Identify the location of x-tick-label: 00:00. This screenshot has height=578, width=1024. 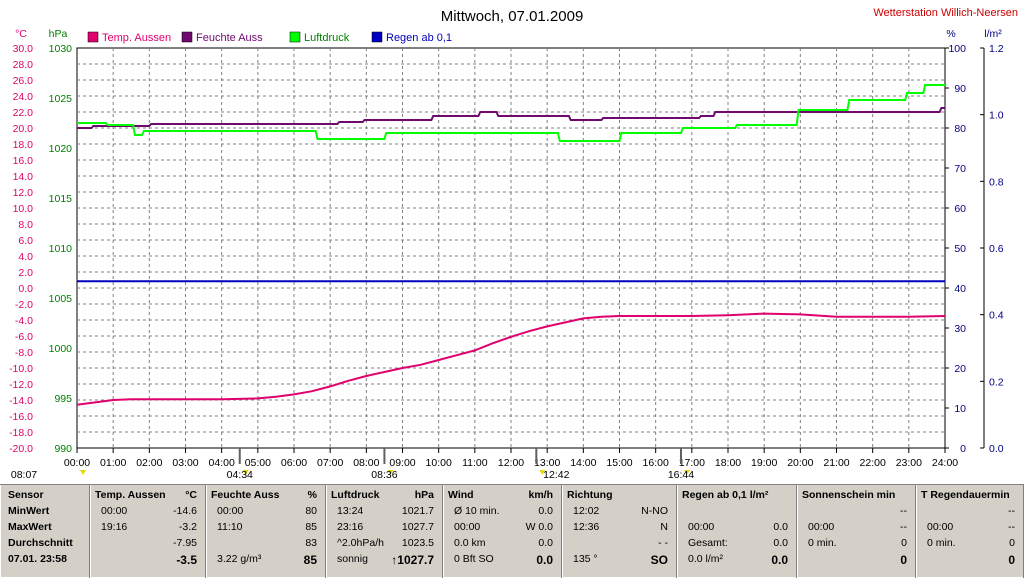
(77, 463).